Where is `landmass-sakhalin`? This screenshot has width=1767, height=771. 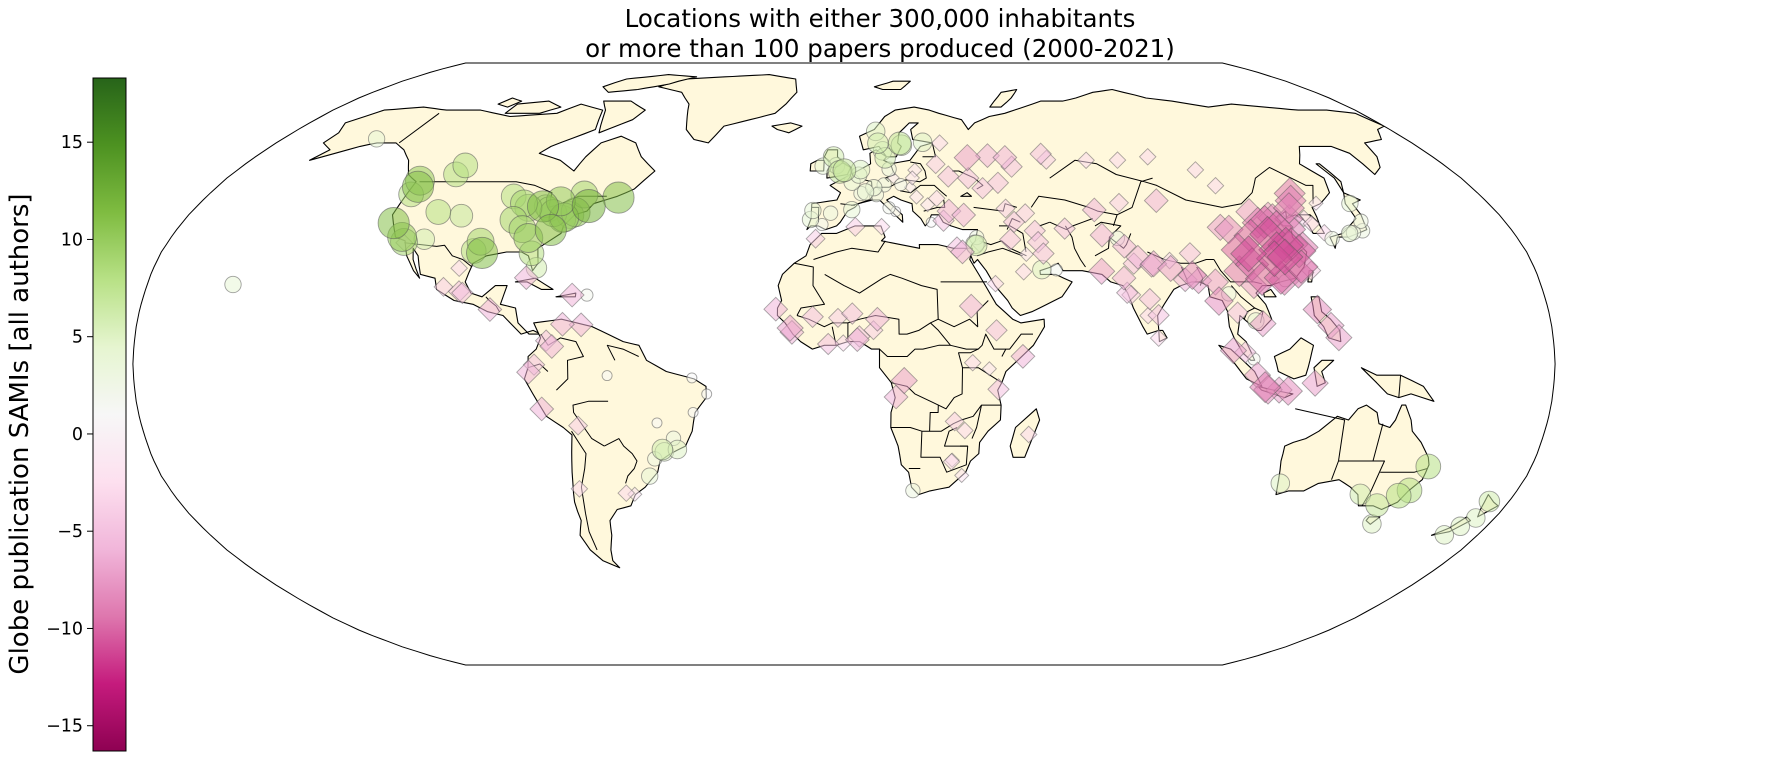
landmass-sakhalin is located at coordinates (1330, 178).